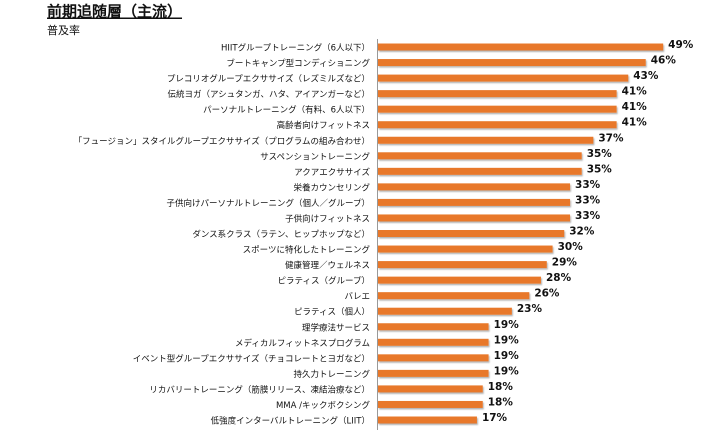 The image size is (720, 441). What do you see at coordinates (559, 278) in the screenshot?
I see `value-label: 28%` at bounding box center [559, 278].